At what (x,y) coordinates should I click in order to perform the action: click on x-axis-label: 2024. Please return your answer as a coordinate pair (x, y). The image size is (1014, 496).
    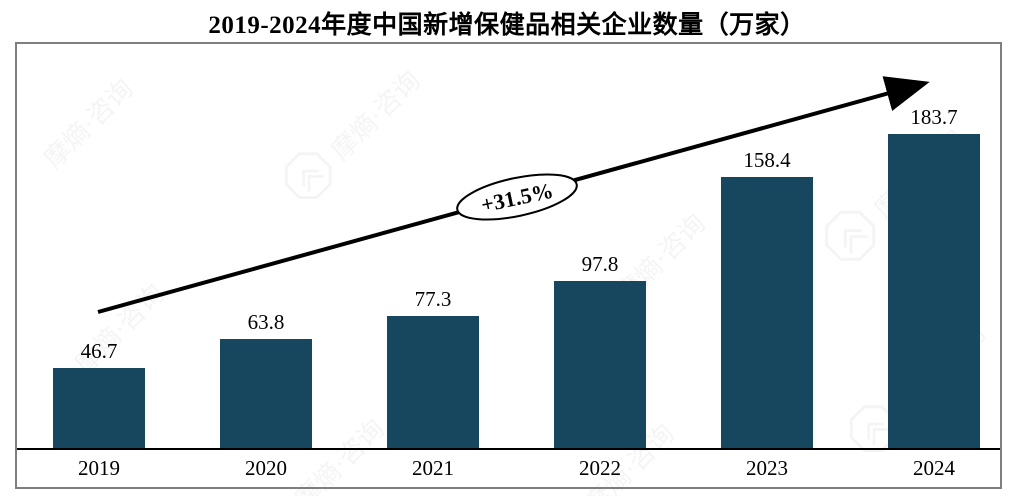
    Looking at the image, I should click on (934, 468).